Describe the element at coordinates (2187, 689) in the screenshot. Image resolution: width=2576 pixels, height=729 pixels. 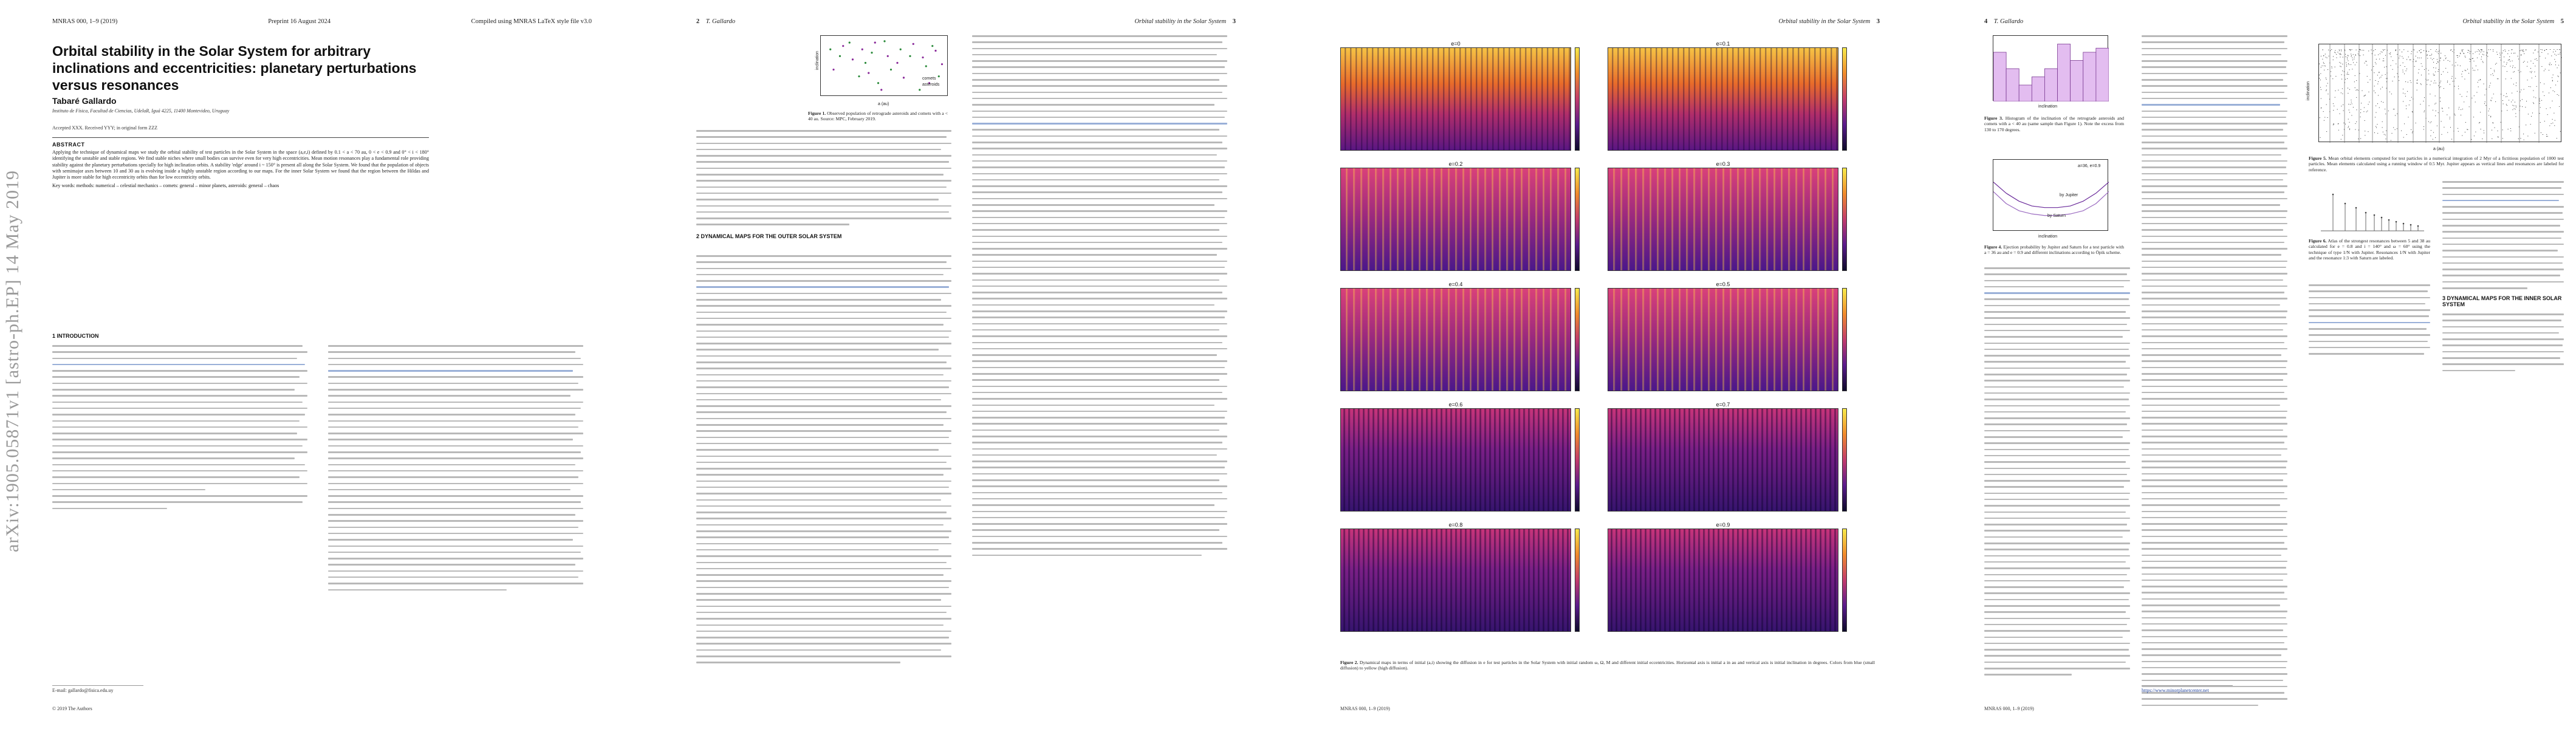
I see `url-footnote: https://www.minorplanetcenter.net` at that location.